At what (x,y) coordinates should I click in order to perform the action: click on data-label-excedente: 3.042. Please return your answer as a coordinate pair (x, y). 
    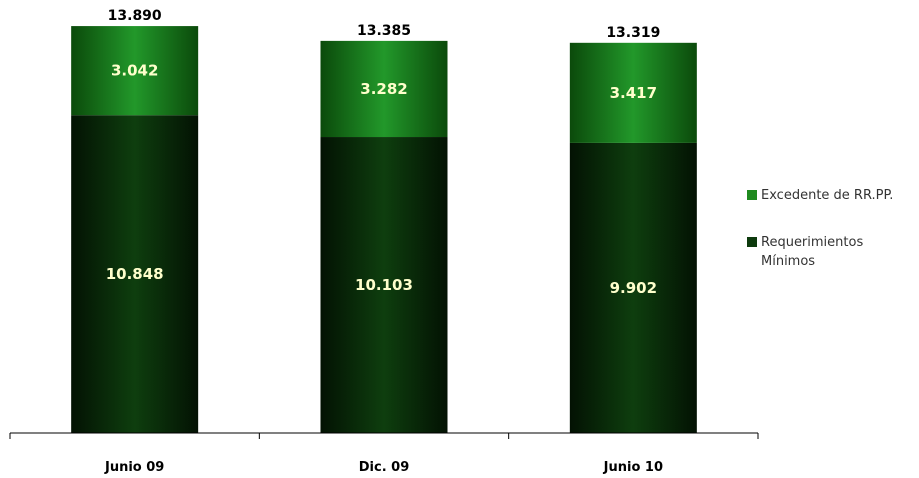
    Looking at the image, I should click on (134, 71).